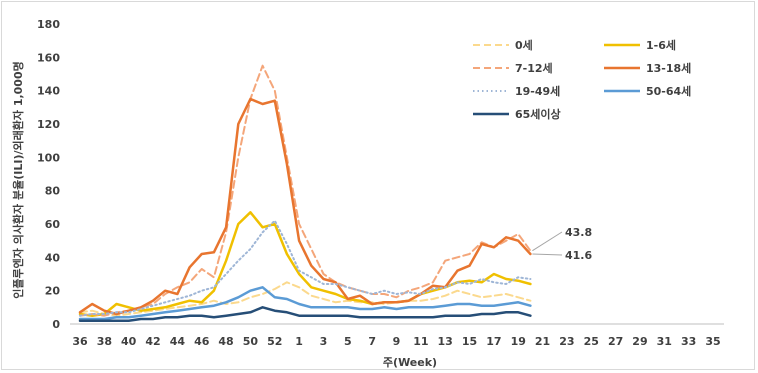 The height and width of the screenshot is (373, 758). I want to click on legend-label: 19-49세, so click(537, 91).